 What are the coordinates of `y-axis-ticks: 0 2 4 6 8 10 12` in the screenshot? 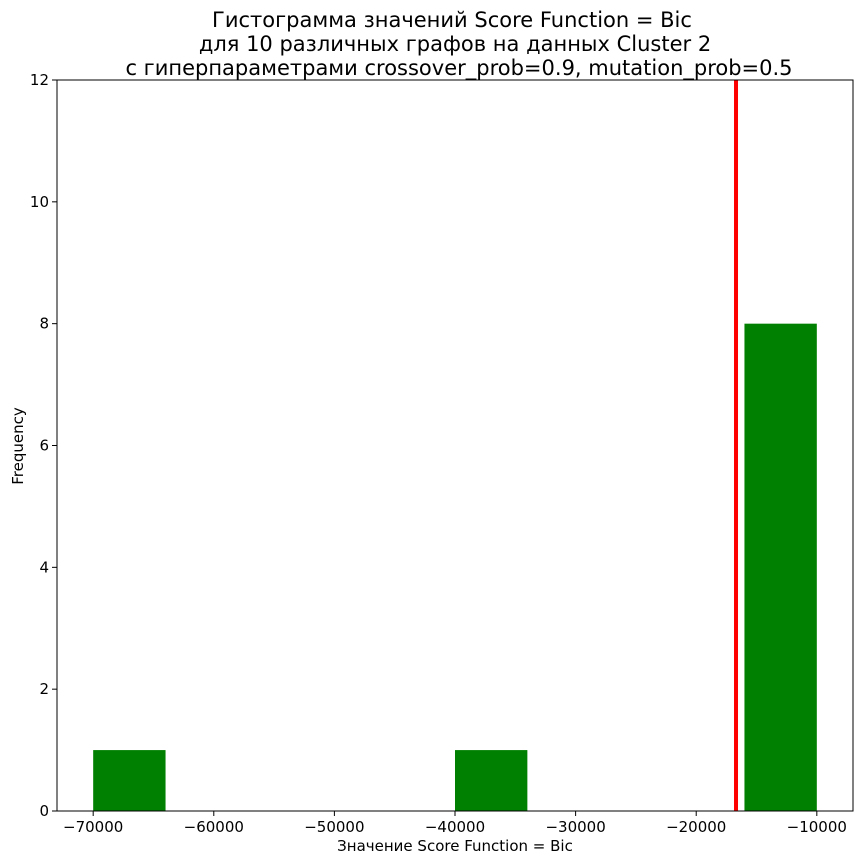 It's located at (43, 445).